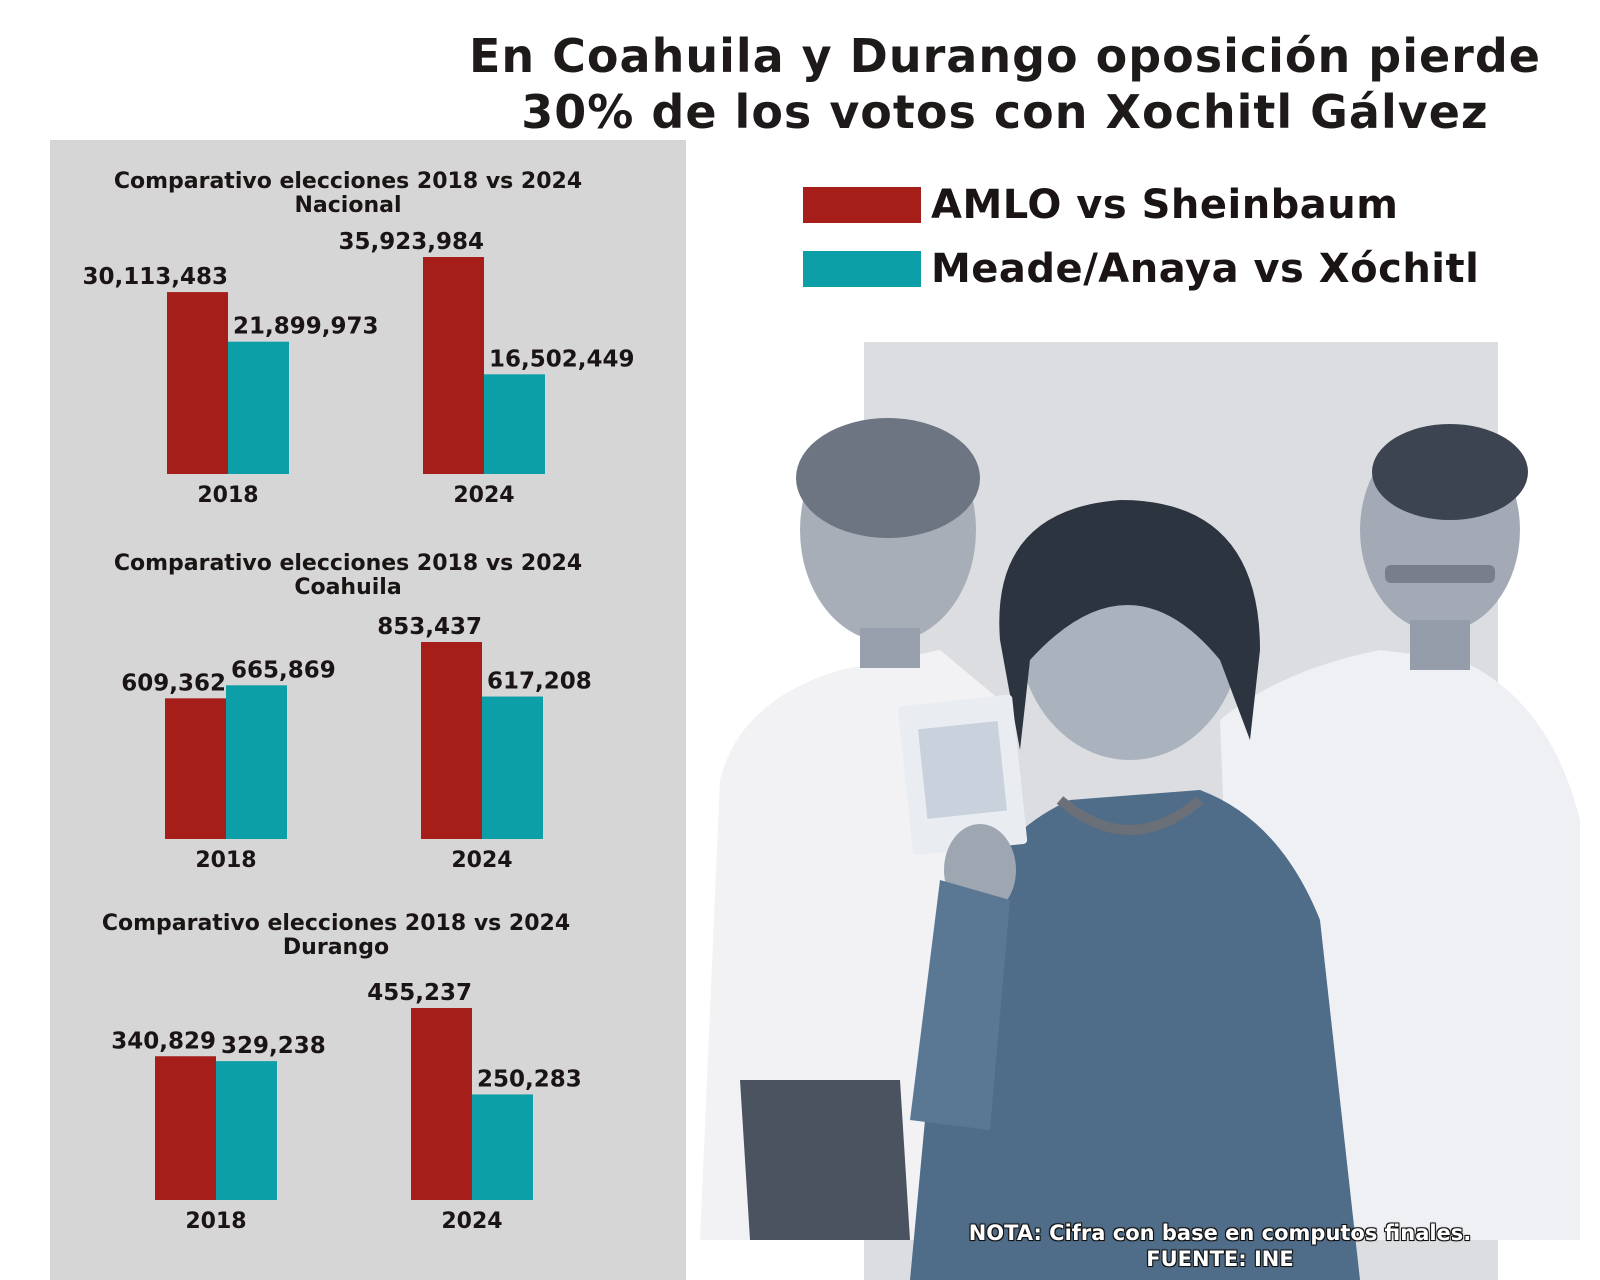 The image size is (1600, 1280). I want to click on legend-label: AMLO vs Sheinbaum, so click(1165, 205).